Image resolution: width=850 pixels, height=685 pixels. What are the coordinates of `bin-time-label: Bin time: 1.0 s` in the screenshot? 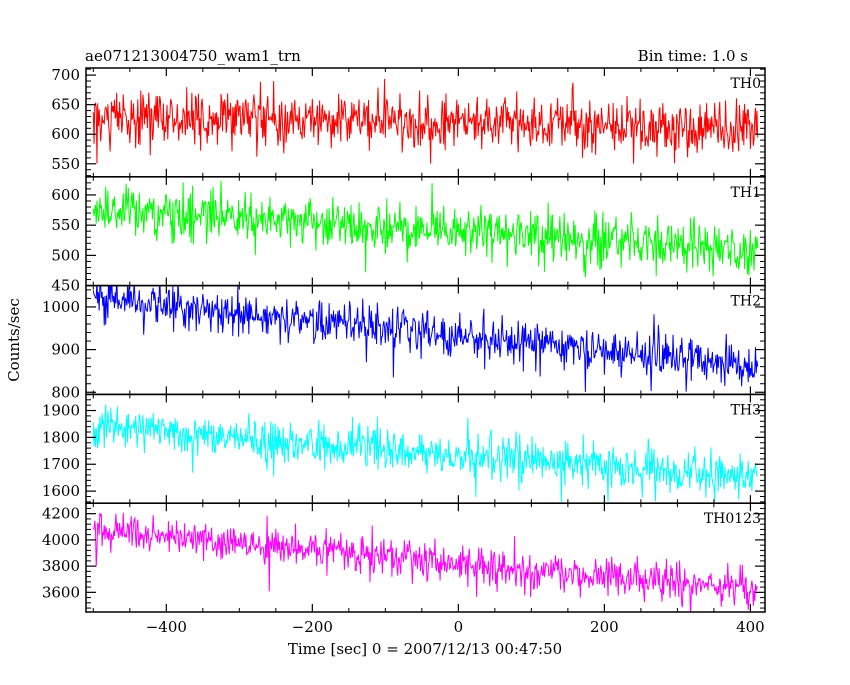 It's located at (693, 56).